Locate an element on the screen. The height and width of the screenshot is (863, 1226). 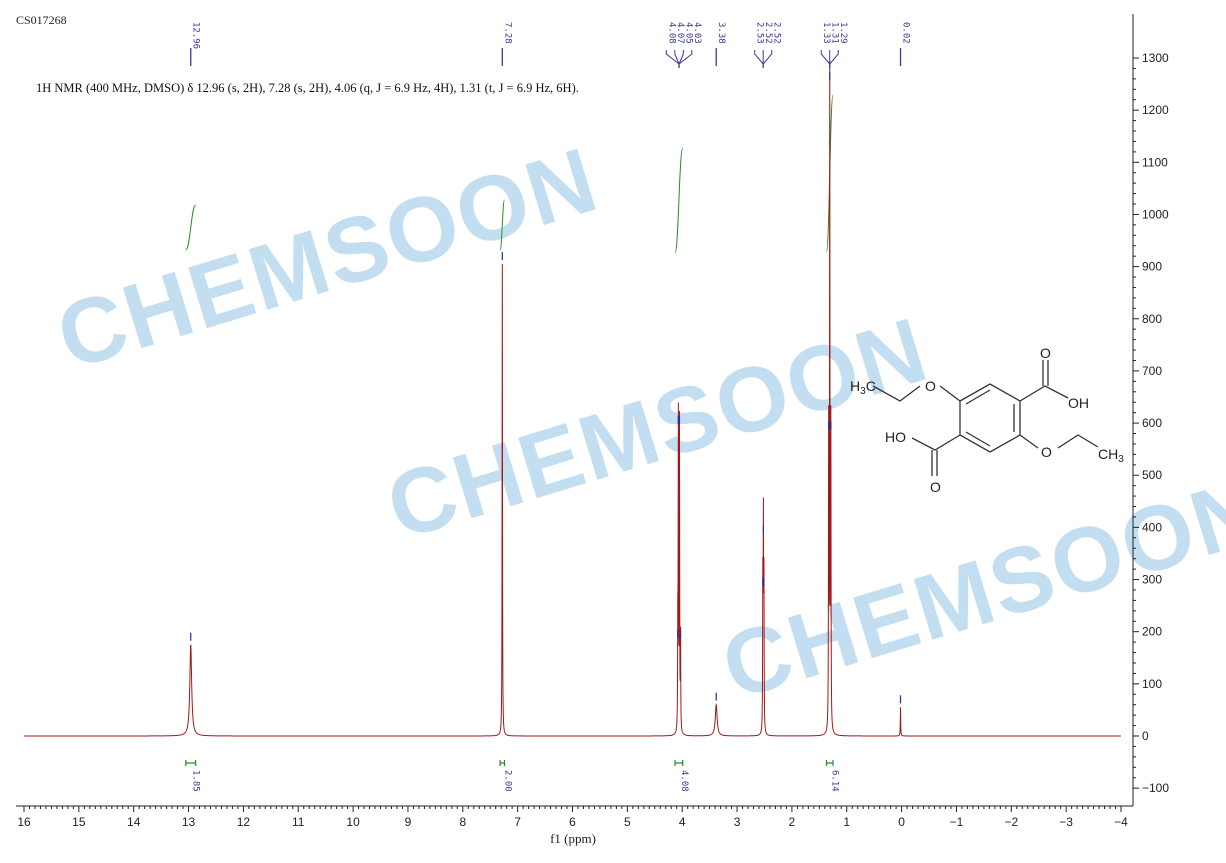
x-tick-label: 11 is located at coordinates (298, 822).